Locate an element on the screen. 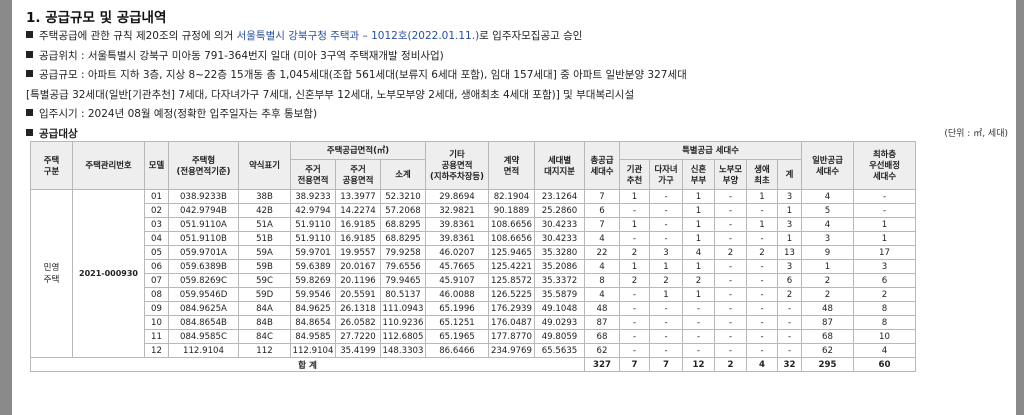  table-cell: 68 is located at coordinates (602, 336).